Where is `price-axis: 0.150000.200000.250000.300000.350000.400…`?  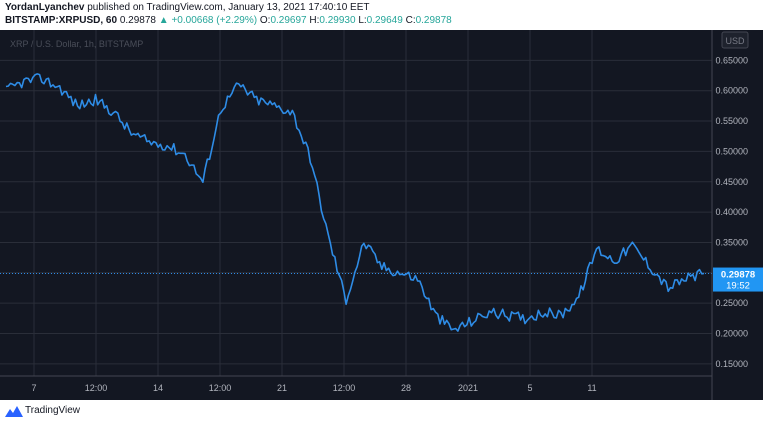
price-axis: 0.150000.200000.250000.300000.350000.400… is located at coordinates (731, 212).